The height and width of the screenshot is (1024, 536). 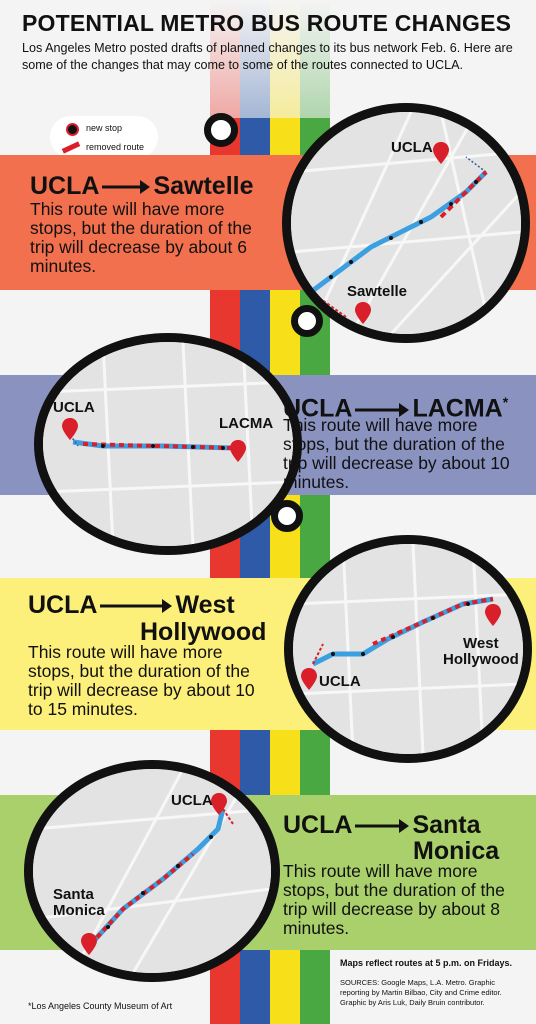 What do you see at coordinates (408, 649) in the screenshot?
I see `map-west-hollywood: UCLA West Hollywood` at bounding box center [408, 649].